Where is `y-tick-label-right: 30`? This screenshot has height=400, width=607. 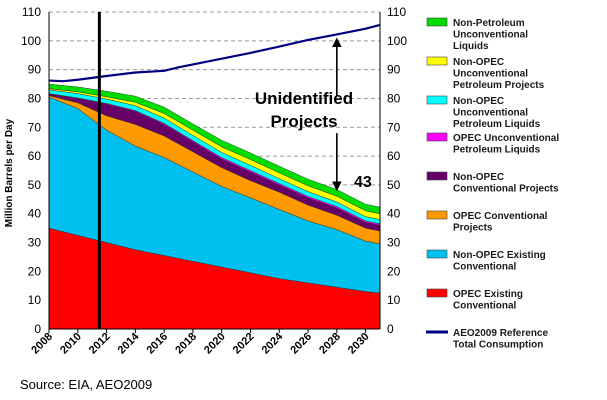 y-tick-label-right: 30 is located at coordinates (394, 243).